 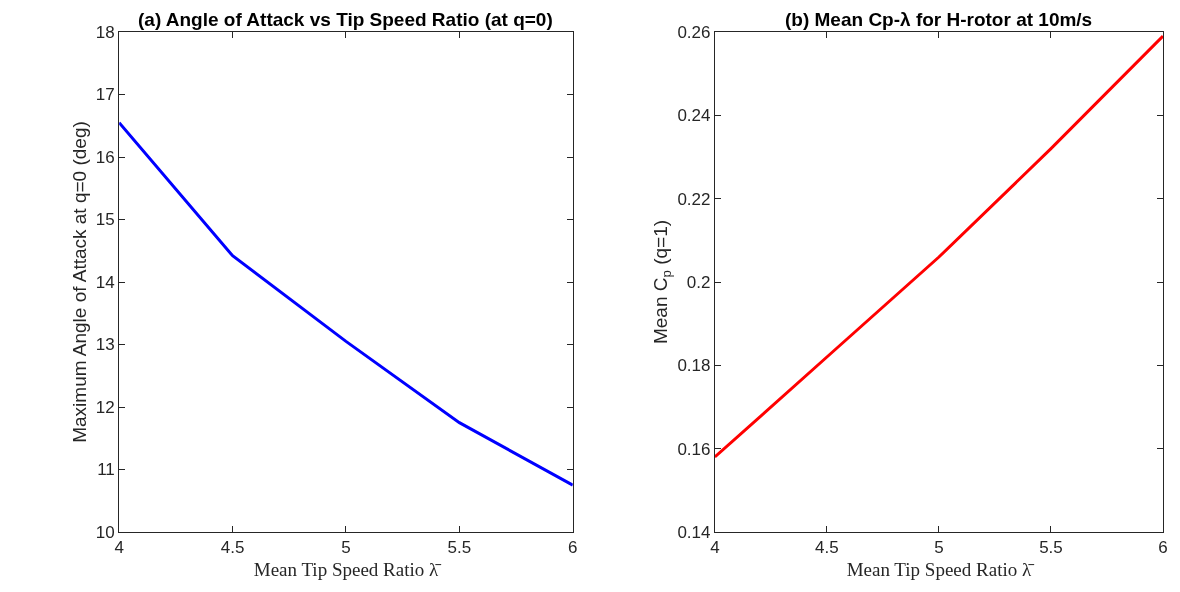 What do you see at coordinates (694, 116) in the screenshot?
I see `y-tick-label: 0.24` at bounding box center [694, 116].